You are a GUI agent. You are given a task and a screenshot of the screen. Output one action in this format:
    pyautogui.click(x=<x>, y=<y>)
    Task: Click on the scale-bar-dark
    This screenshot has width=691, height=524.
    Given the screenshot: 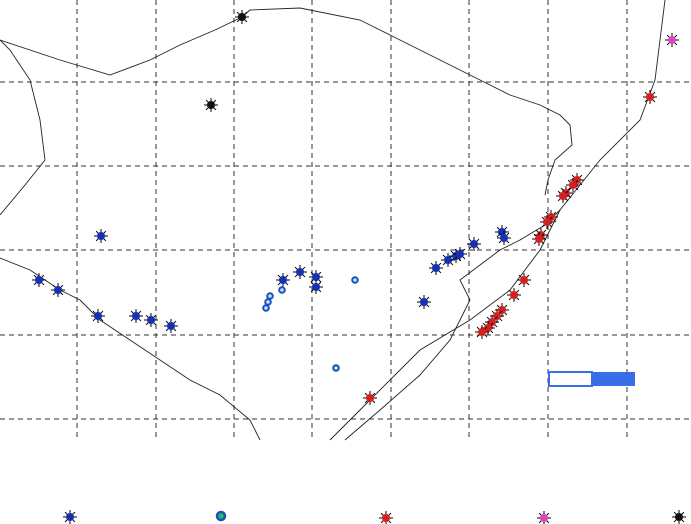 What is the action you would take?
    pyautogui.click(x=613, y=379)
    